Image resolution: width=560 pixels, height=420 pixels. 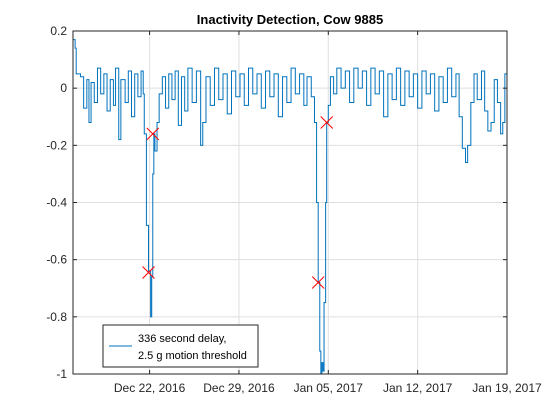 What do you see at coordinates (56, 317) in the screenshot?
I see `y-tick-label: -0.8` at bounding box center [56, 317].